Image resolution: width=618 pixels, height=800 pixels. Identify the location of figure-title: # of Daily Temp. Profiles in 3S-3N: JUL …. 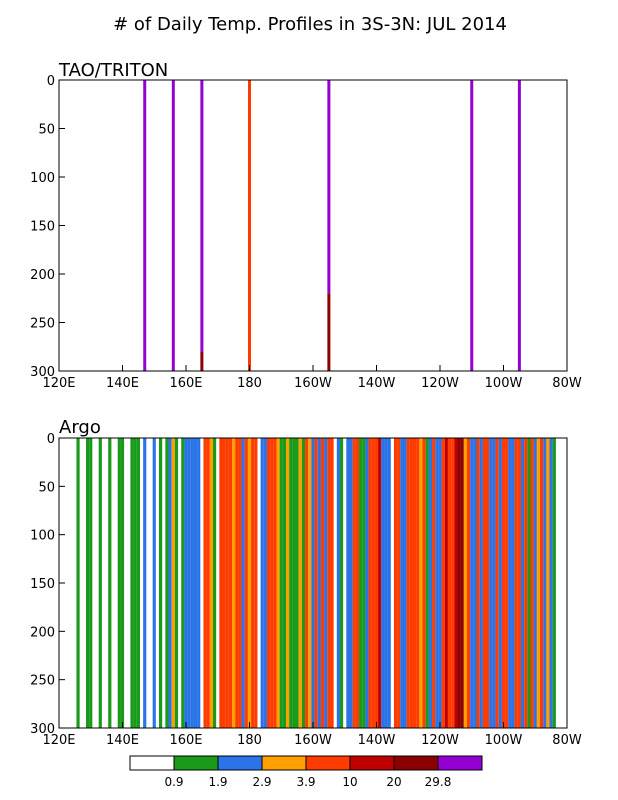
(310, 24).